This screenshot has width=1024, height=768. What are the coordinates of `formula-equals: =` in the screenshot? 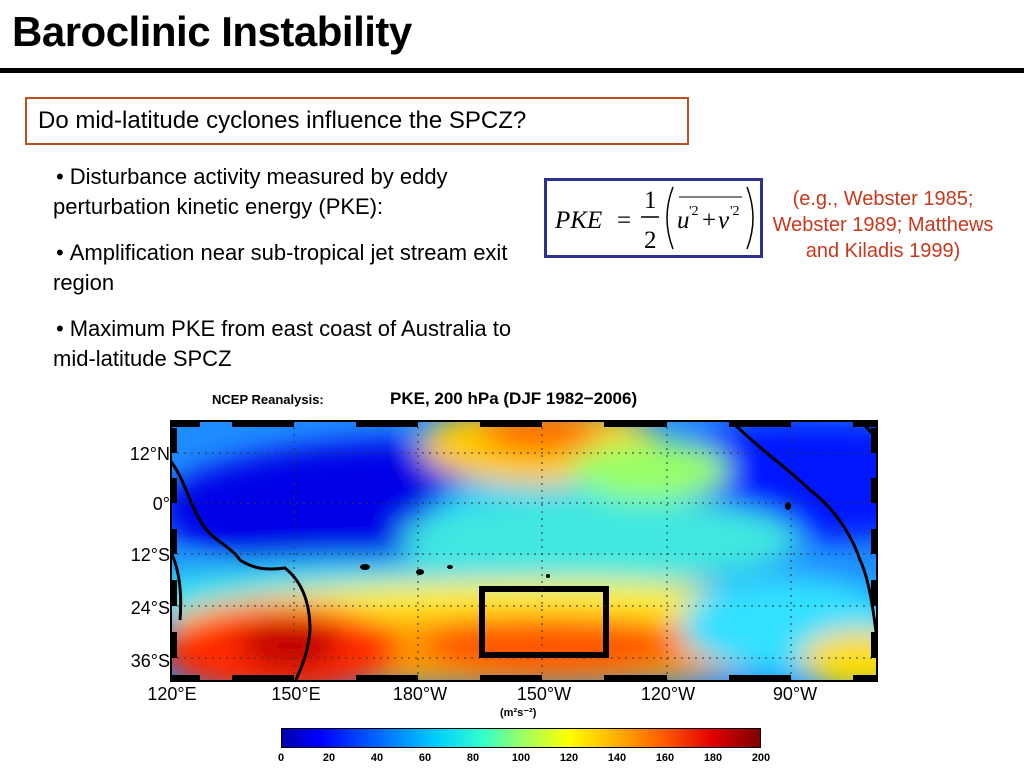 It's located at (624, 220).